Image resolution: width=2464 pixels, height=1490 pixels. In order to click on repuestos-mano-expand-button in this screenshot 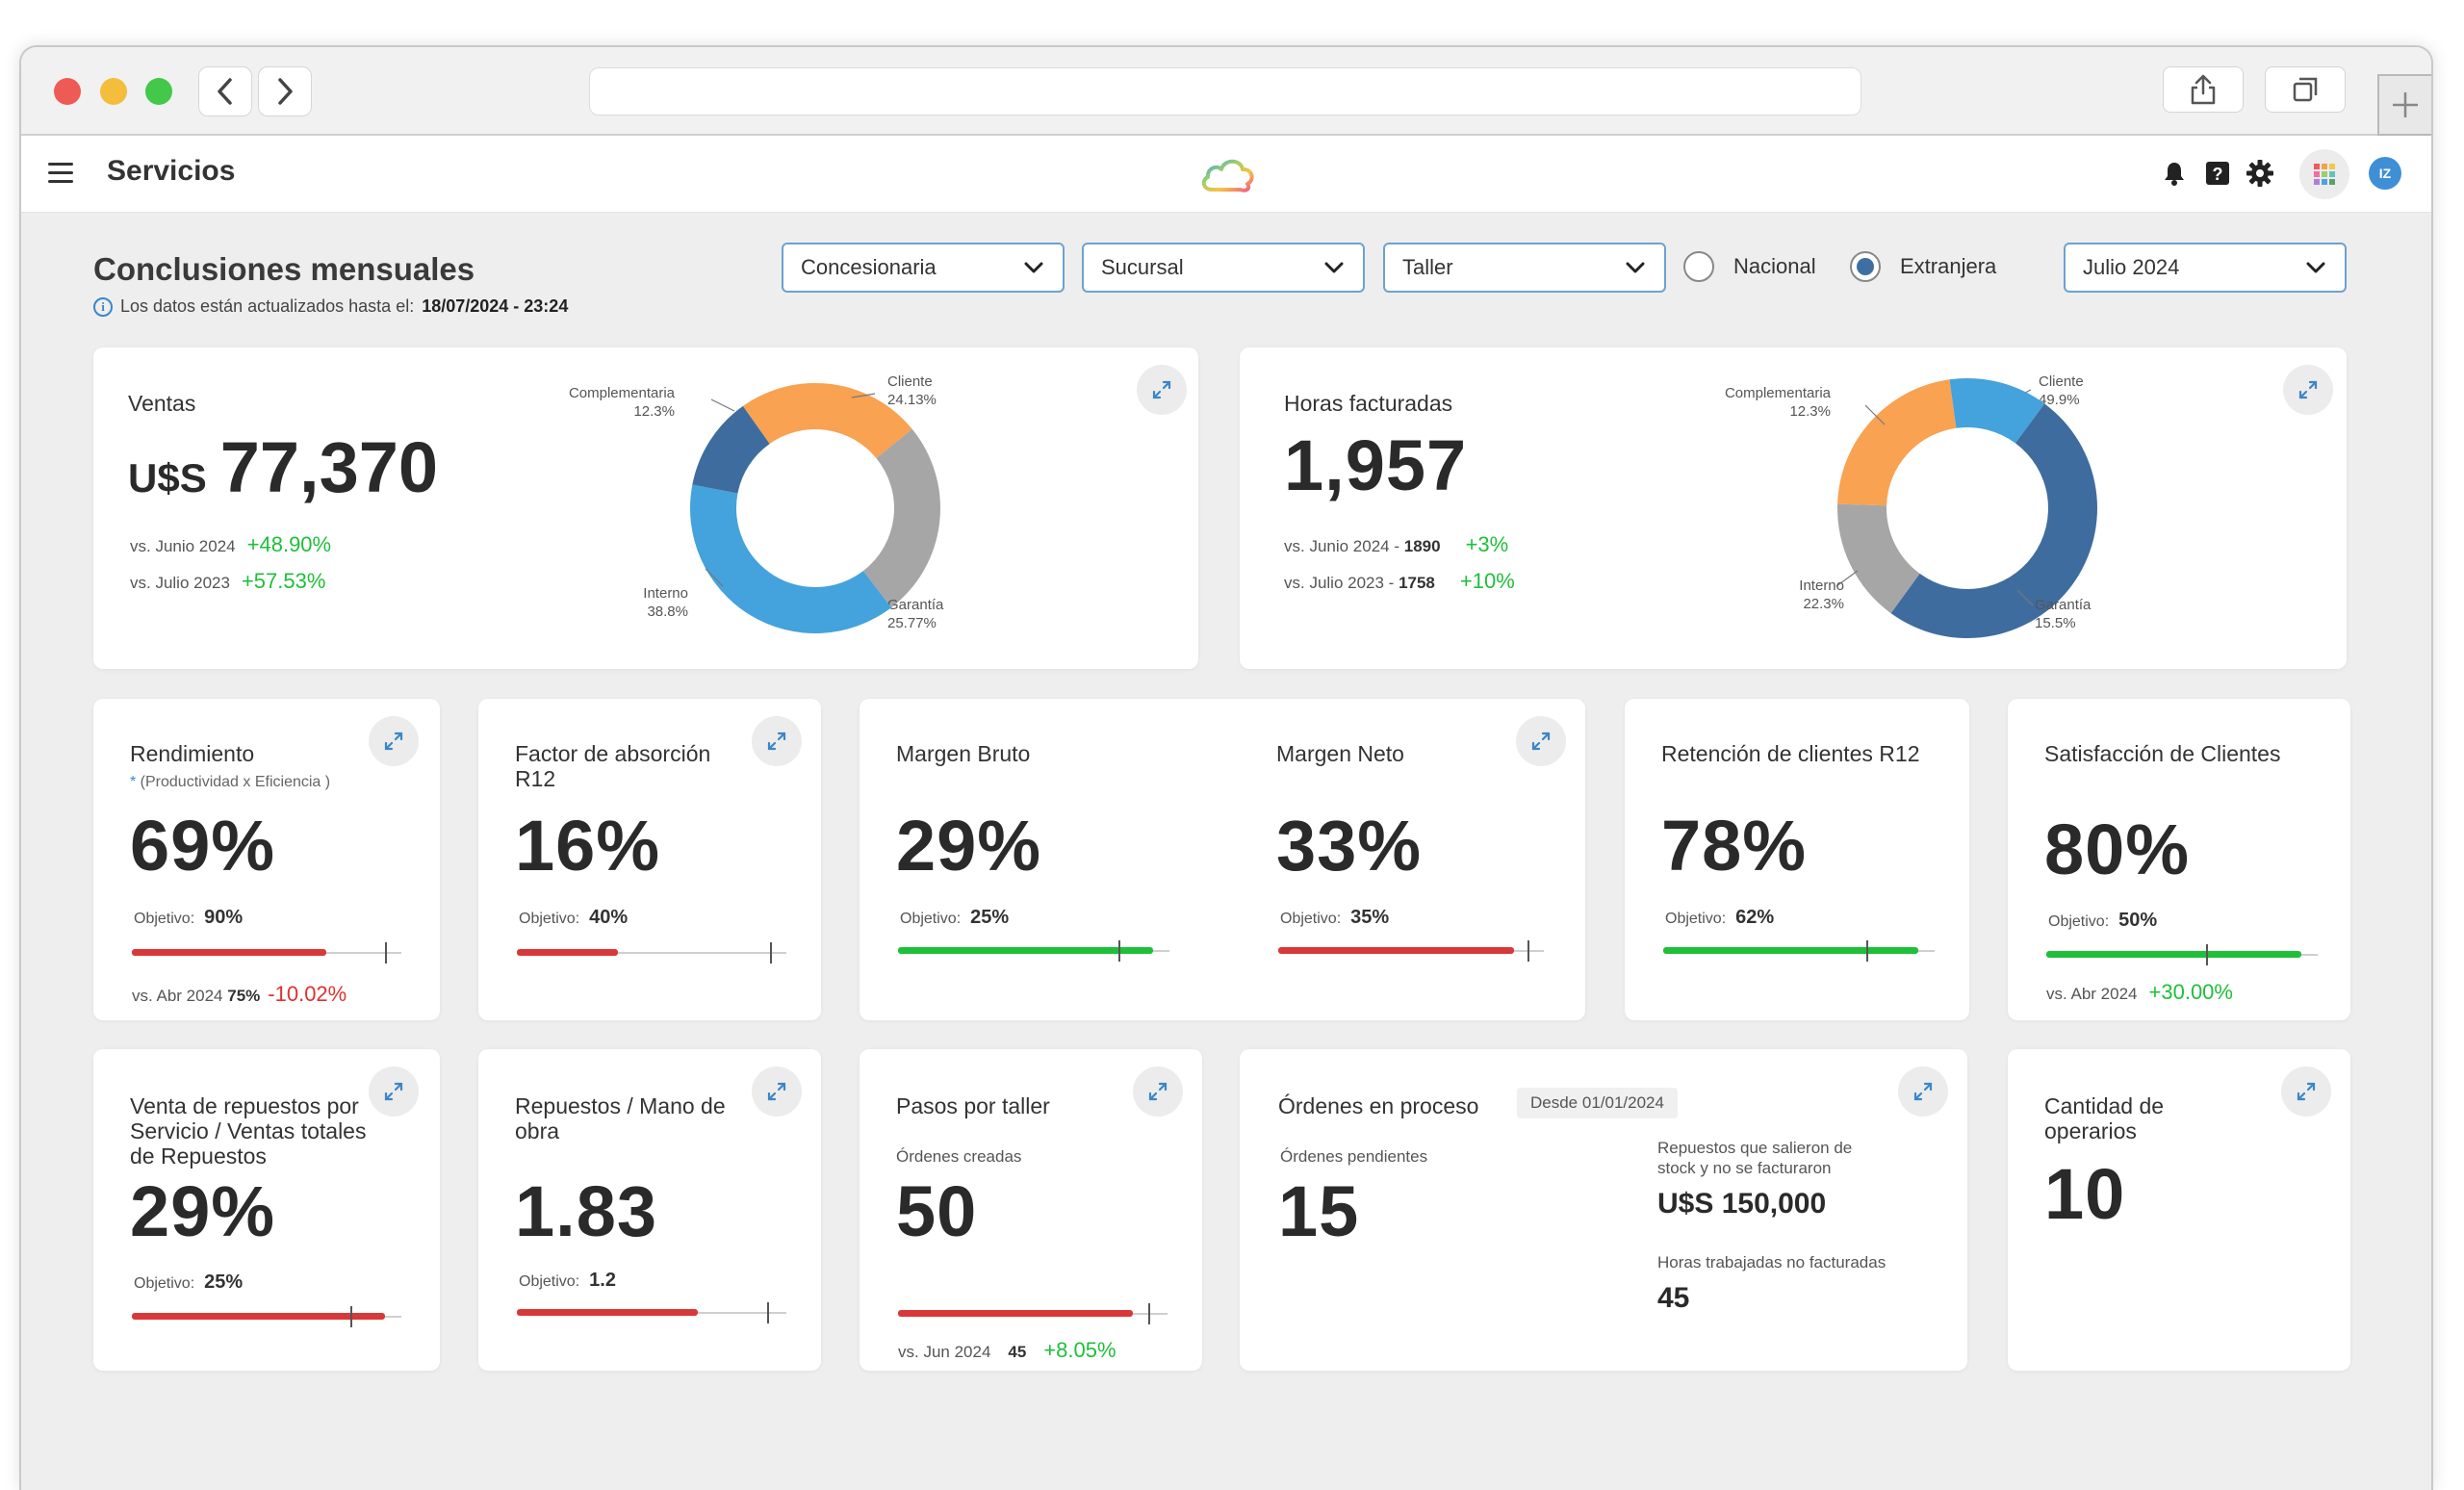, I will do `click(777, 1091)`.